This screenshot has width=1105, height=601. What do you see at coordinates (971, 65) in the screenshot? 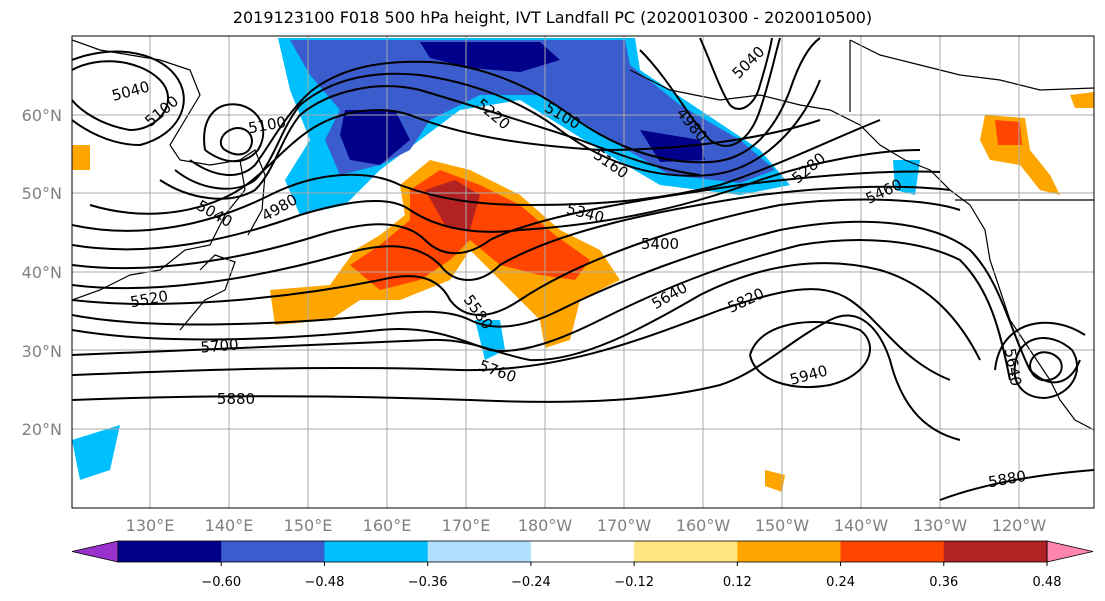
I see `coastline-arctic` at bounding box center [971, 65].